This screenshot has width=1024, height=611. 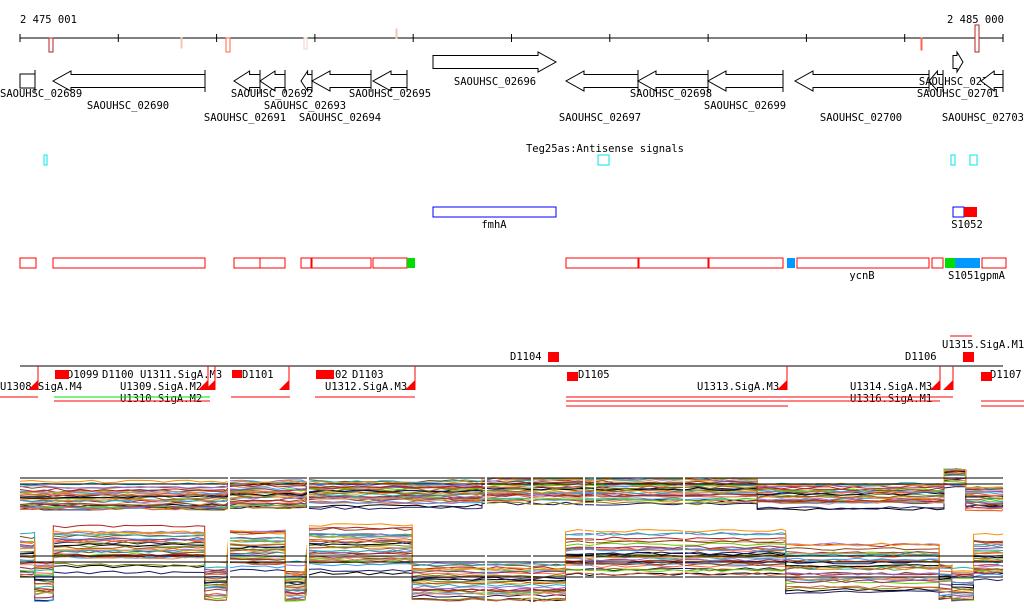 What do you see at coordinates (48, 20) in the screenshot?
I see `ruler-start-label: 2 475 001` at bounding box center [48, 20].